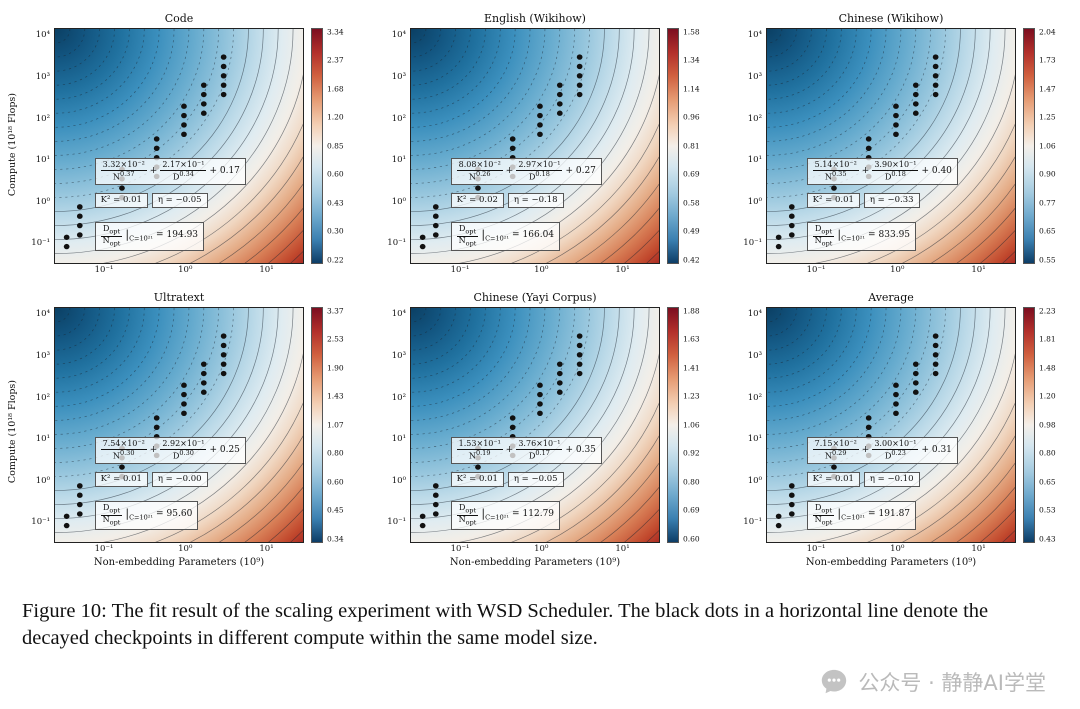 This screenshot has height=709, width=1080. Describe the element at coordinates (1047, 453) in the screenshot. I see `colorbar-tick-label: 0.80` at that location.